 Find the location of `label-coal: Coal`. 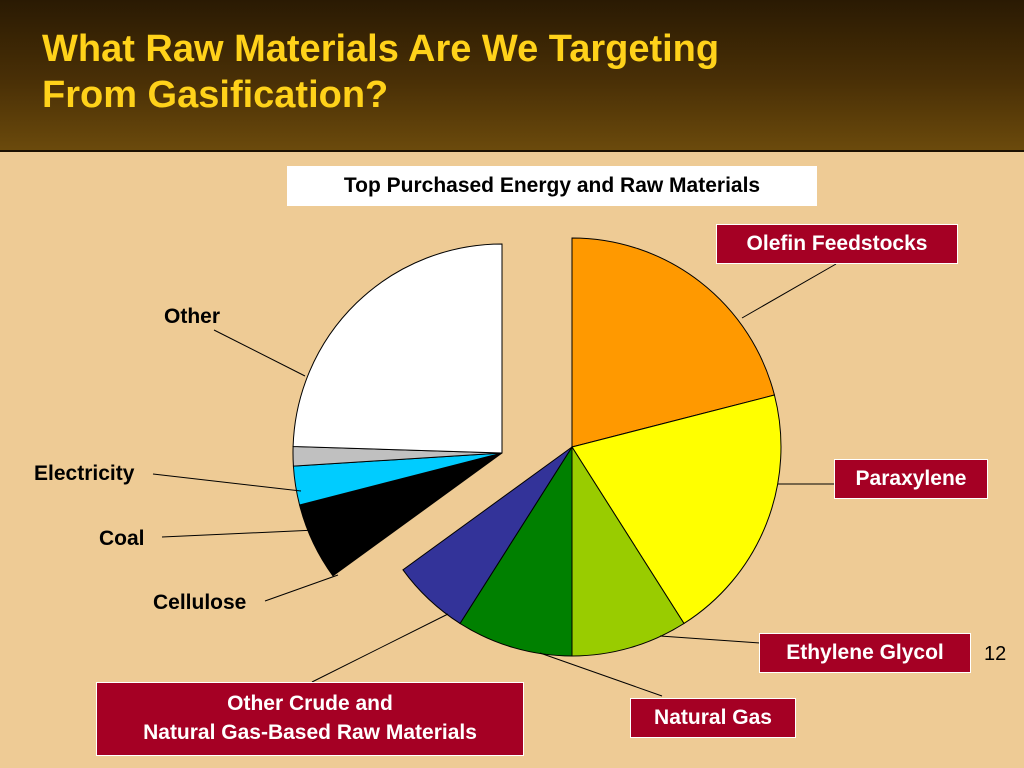

label-coal: Coal is located at coordinates (122, 538).